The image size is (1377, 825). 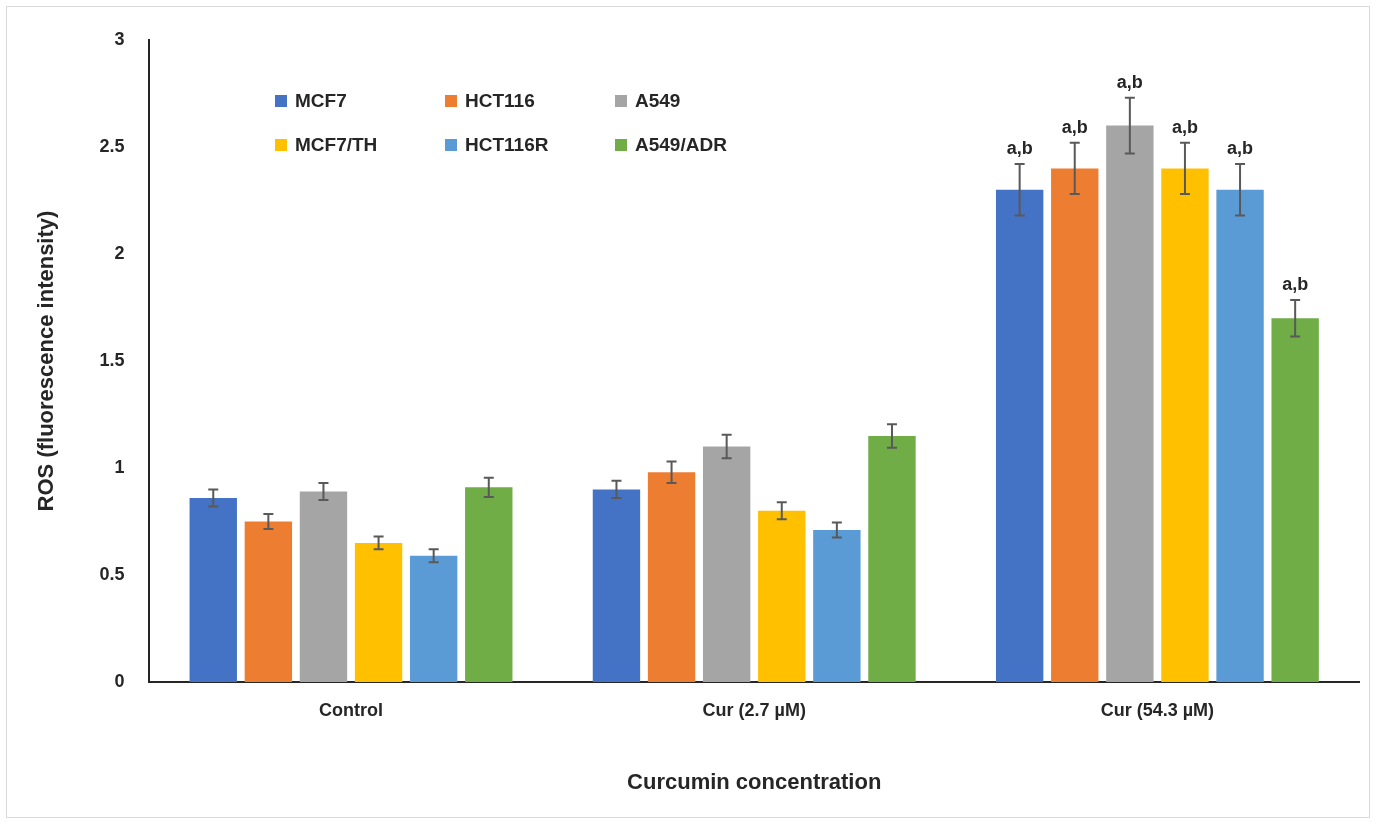 What do you see at coordinates (351, 709) in the screenshot?
I see `x-tick-label: Control` at bounding box center [351, 709].